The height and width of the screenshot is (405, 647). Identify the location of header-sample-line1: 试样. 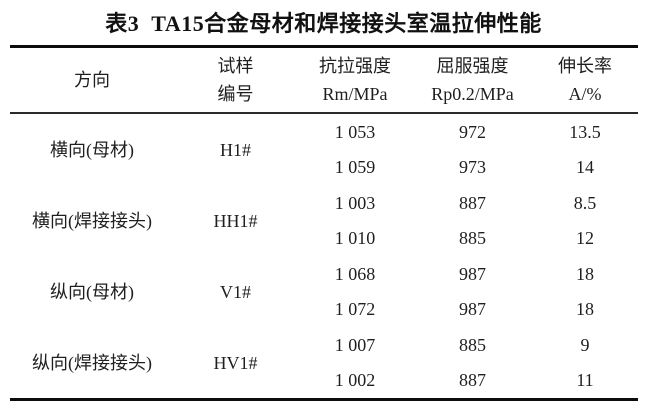
(235, 66).